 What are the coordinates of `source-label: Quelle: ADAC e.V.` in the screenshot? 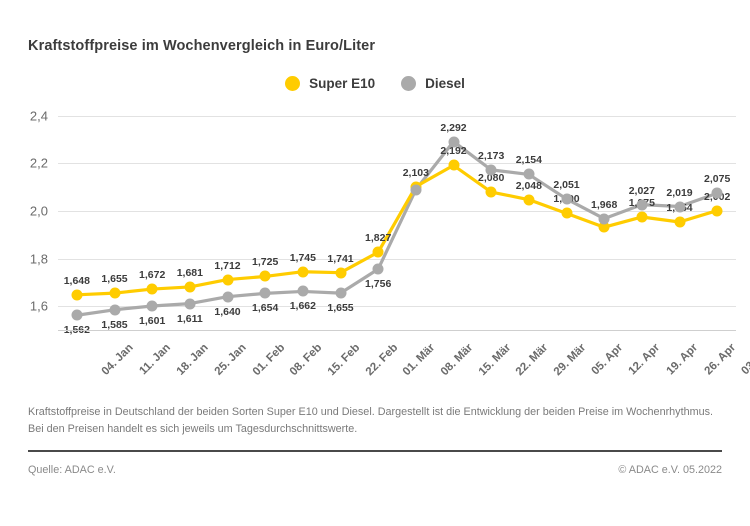 It's located at (72, 470).